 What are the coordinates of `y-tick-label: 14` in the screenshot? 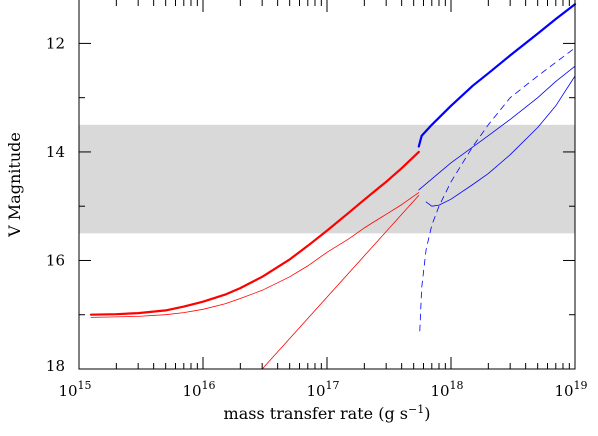 It's located at (55, 152).